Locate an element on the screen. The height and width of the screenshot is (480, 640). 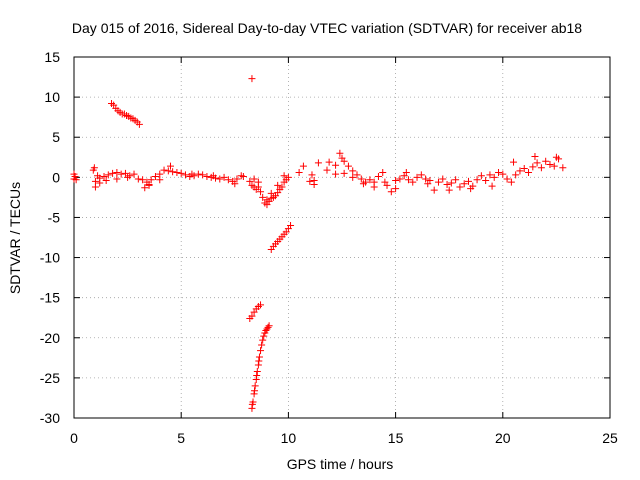
x-tick-label: 25 is located at coordinates (610, 438).